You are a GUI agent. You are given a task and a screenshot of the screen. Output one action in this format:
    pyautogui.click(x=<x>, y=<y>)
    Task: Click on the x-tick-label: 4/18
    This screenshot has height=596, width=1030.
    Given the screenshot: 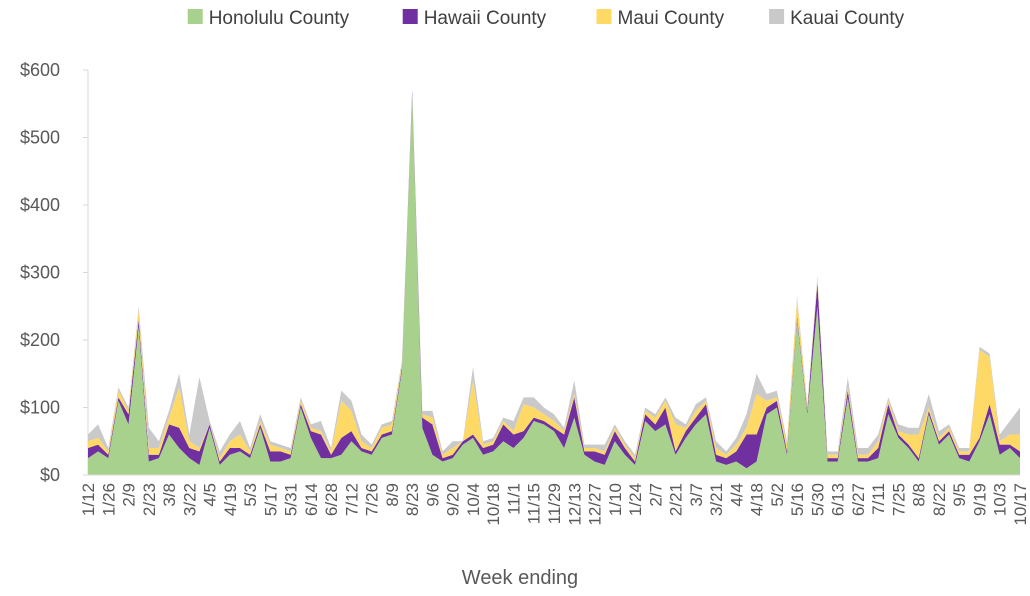 What is the action you would take?
    pyautogui.click(x=757, y=499)
    